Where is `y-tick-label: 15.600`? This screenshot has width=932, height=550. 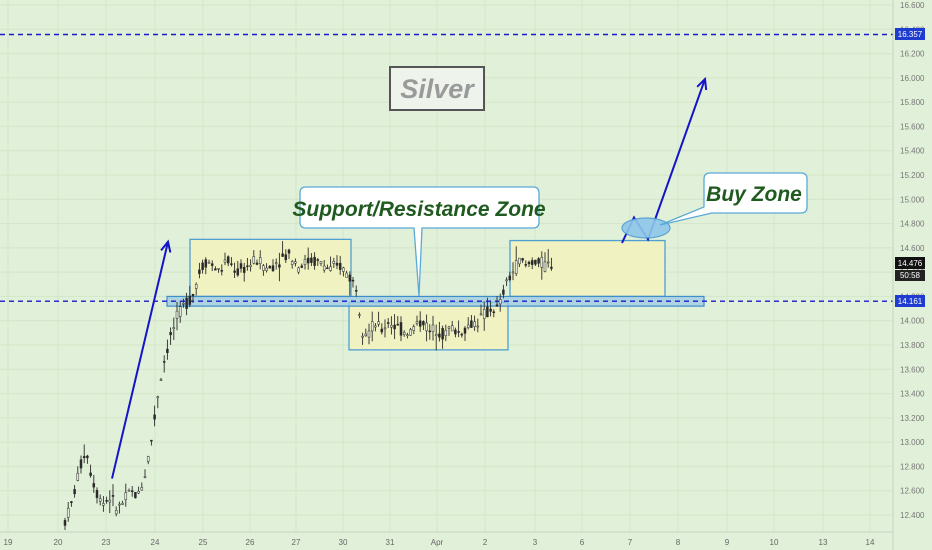
y-tick-label: 15.600 is located at coordinates (912, 126).